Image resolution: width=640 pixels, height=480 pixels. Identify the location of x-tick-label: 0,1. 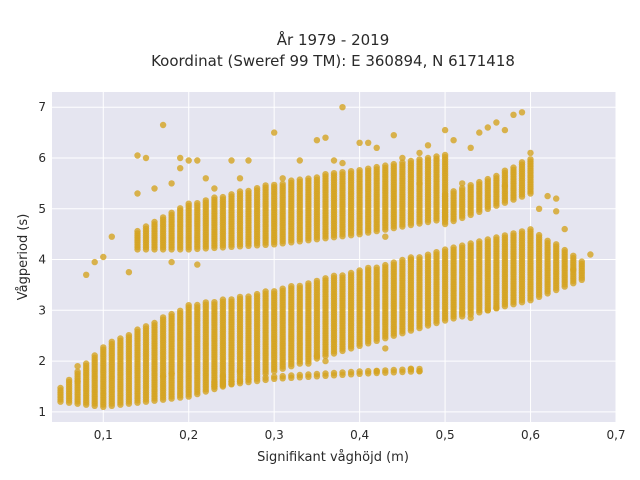
(103, 435).